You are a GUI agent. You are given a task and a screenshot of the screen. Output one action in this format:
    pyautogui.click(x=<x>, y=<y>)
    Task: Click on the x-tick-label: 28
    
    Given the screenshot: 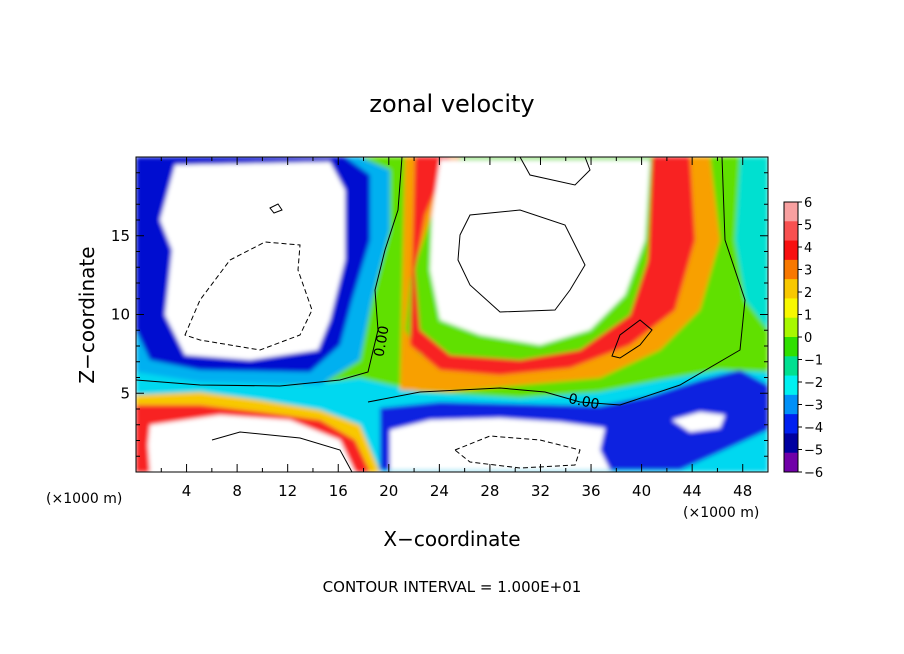 What is the action you would take?
    pyautogui.click(x=489, y=491)
    